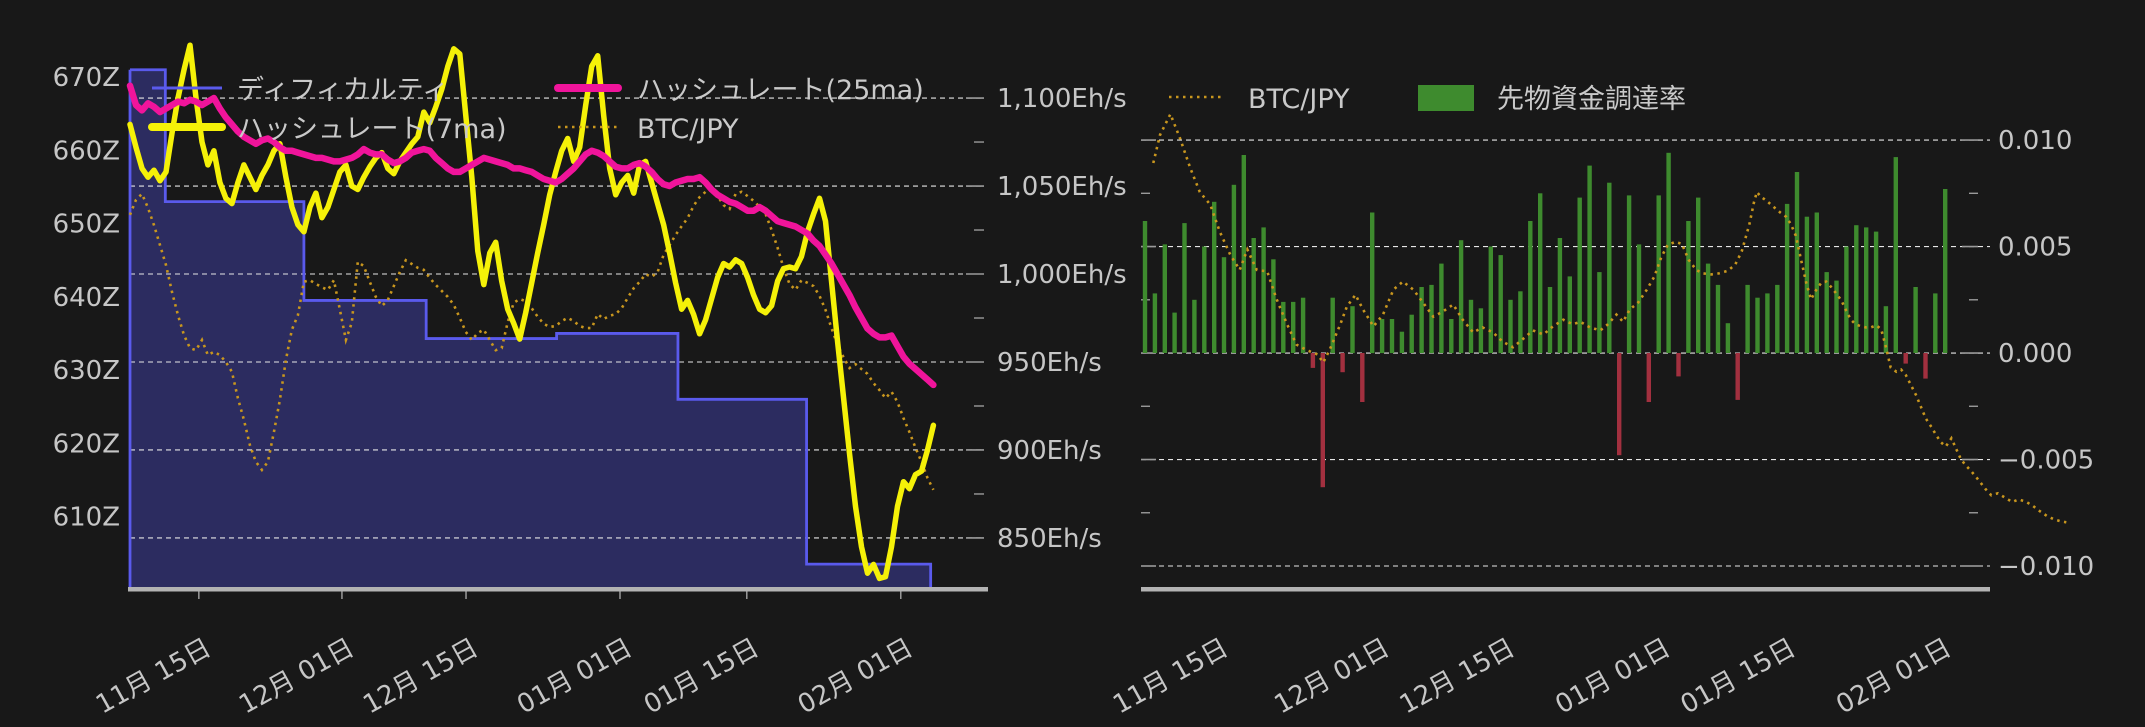 Image resolution: width=2145 pixels, height=727 pixels. I want to click on x-axis-label: 01月 01日, so click(574, 677).